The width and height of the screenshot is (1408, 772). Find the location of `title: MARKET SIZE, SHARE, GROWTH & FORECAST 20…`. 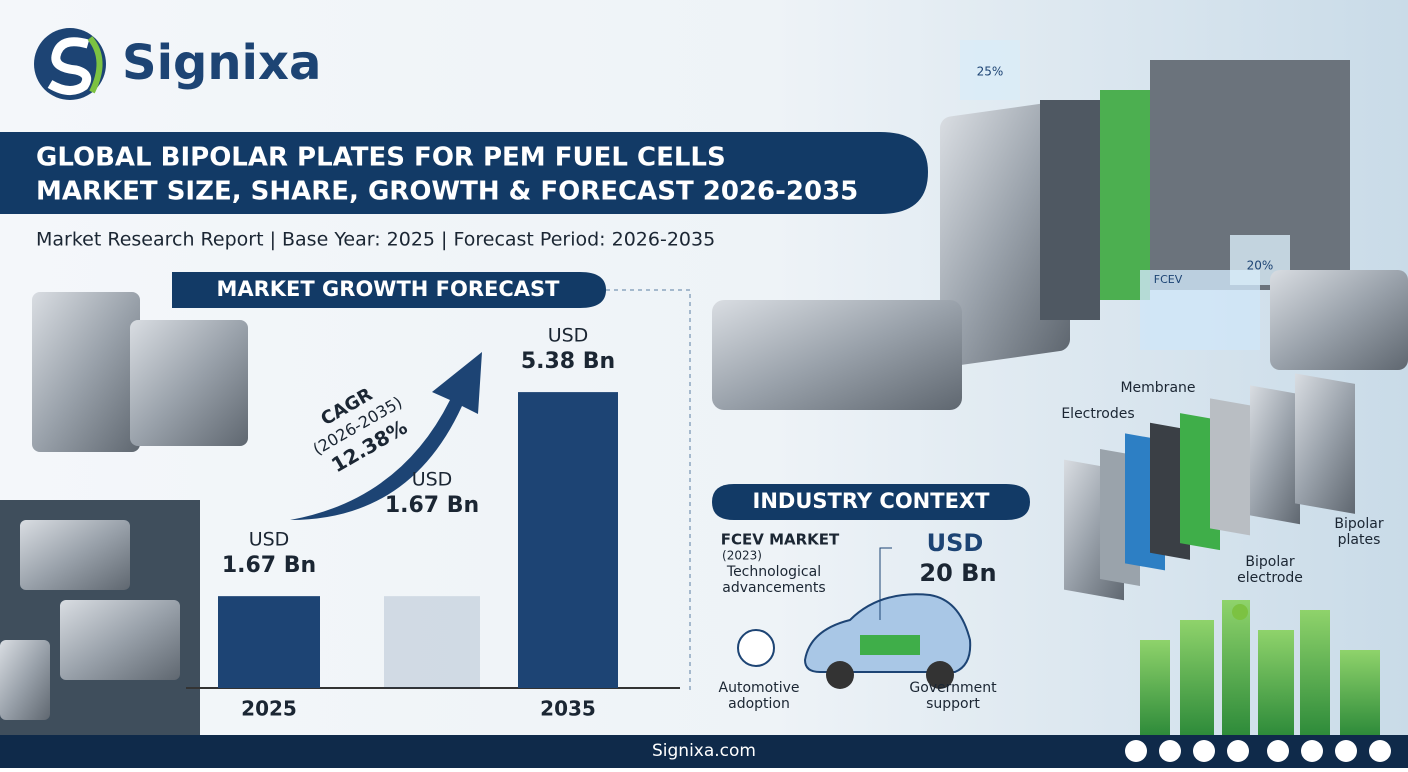

title: MARKET SIZE, SHARE, GROWTH & FORECAST 20… is located at coordinates (447, 192).